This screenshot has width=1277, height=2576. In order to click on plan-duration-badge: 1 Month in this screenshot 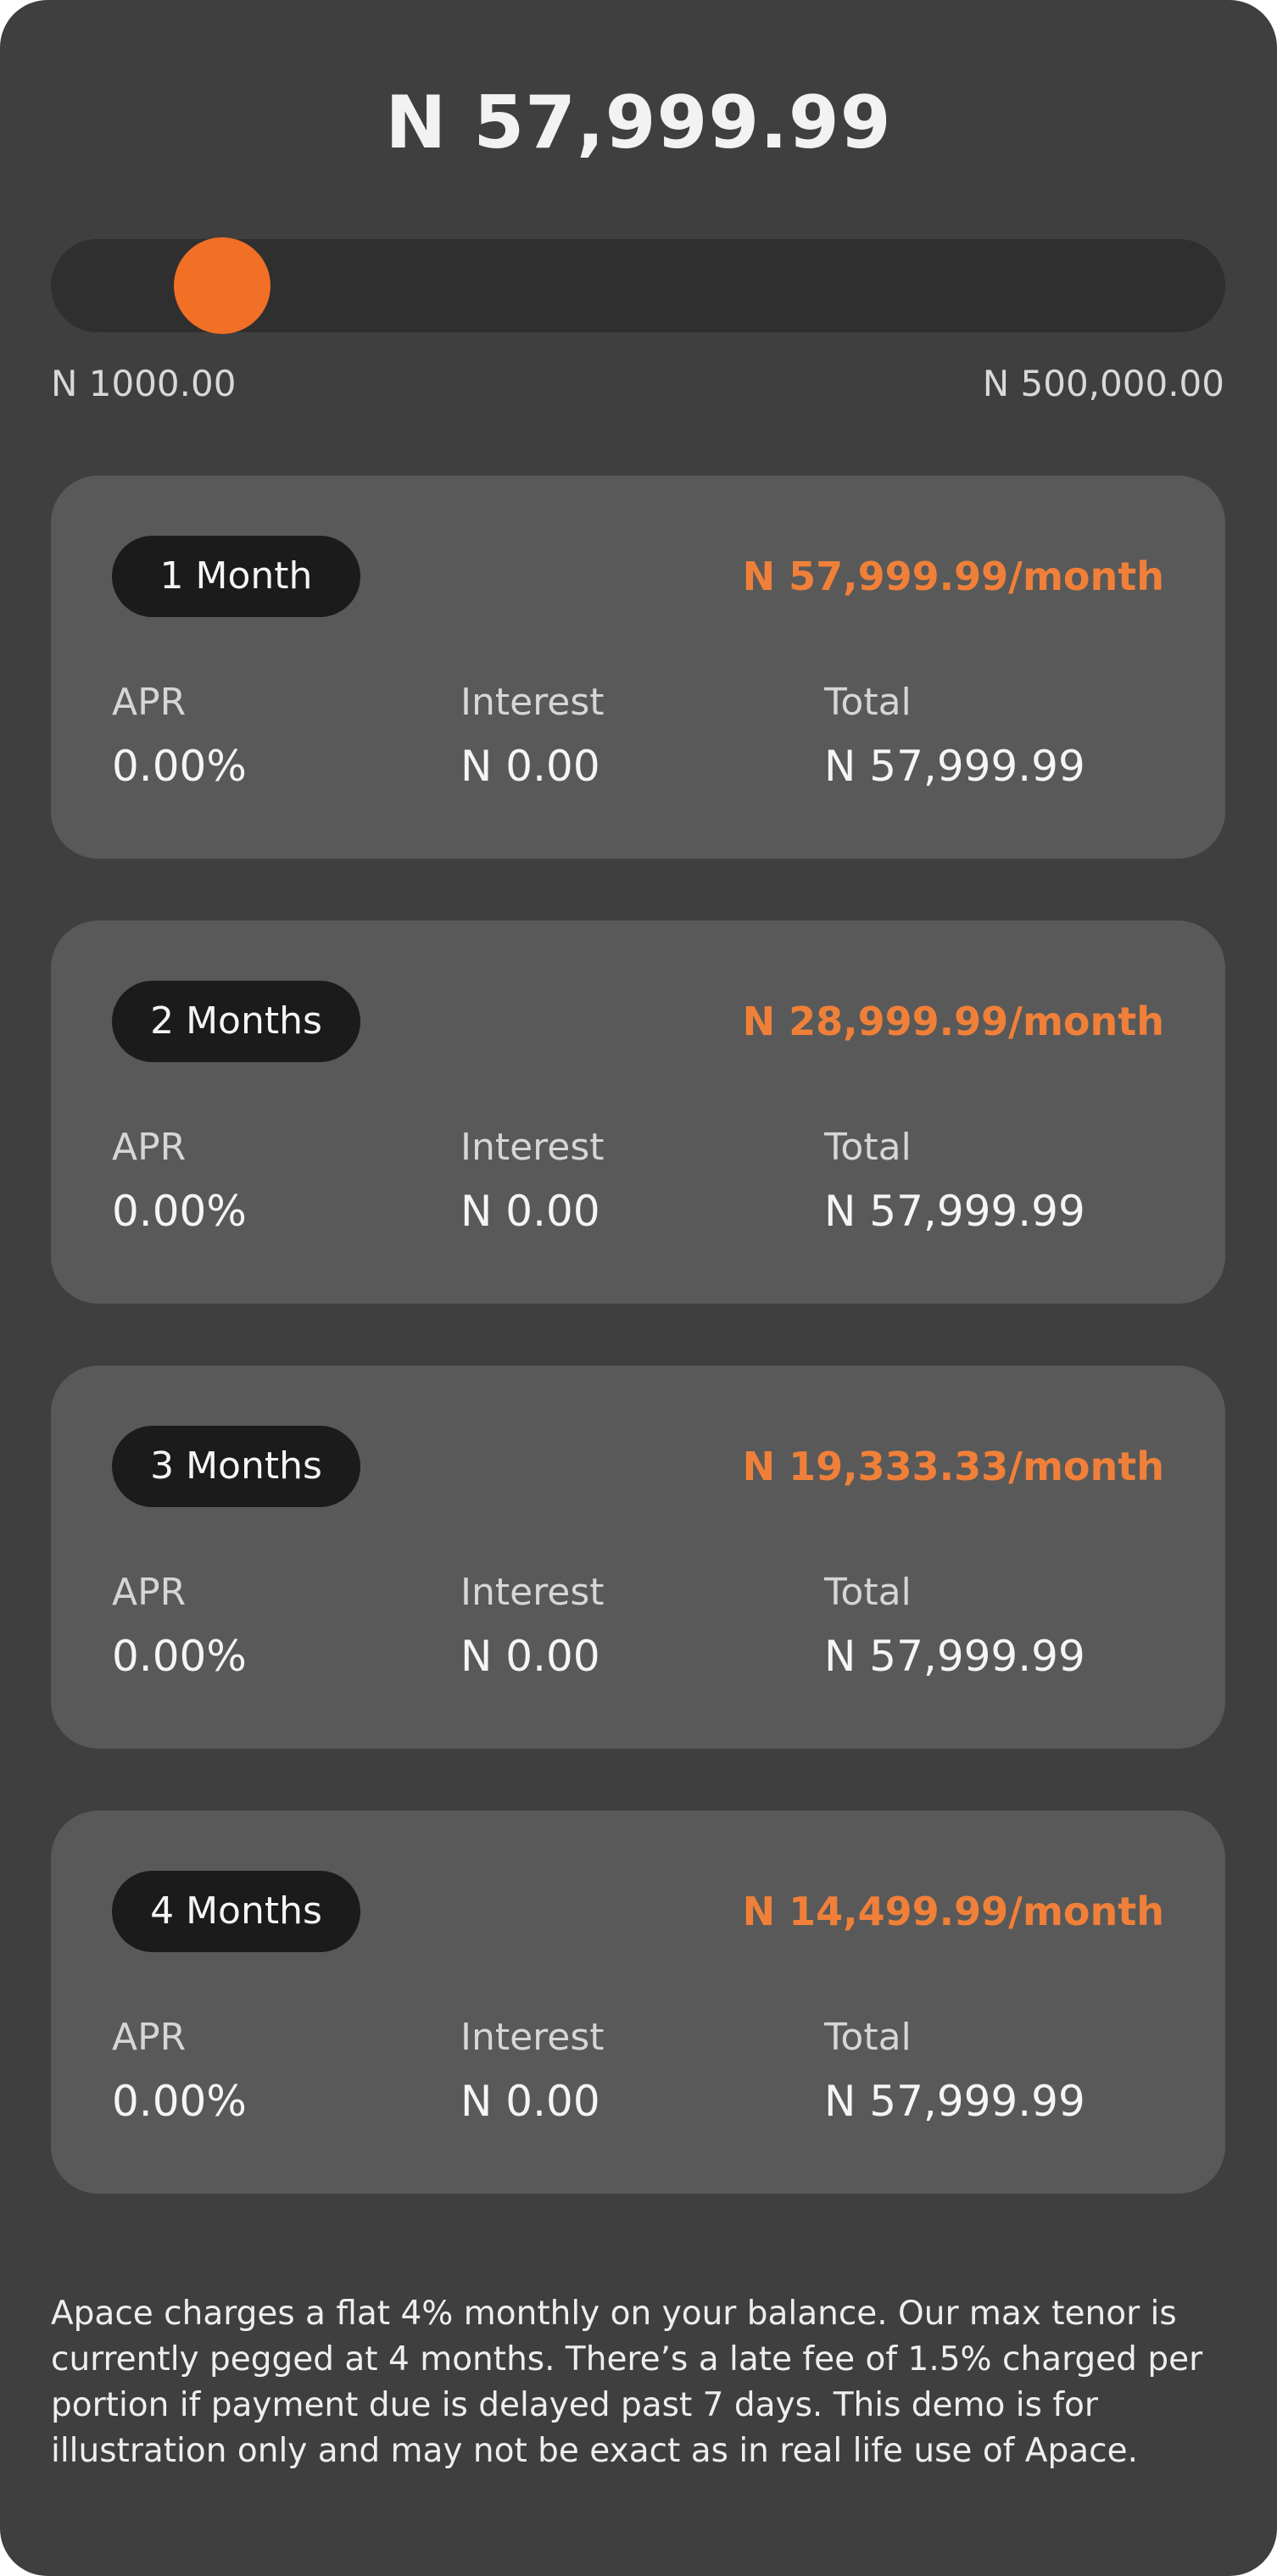, I will do `click(236, 576)`.